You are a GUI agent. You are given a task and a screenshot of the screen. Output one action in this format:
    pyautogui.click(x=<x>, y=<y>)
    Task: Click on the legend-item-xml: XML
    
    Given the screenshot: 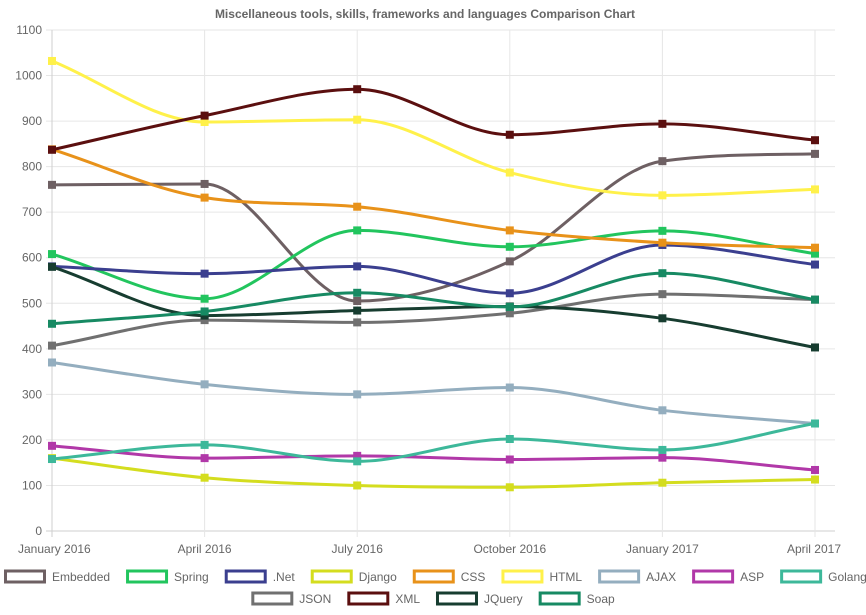 What is the action you would take?
    pyautogui.click(x=383, y=598)
    